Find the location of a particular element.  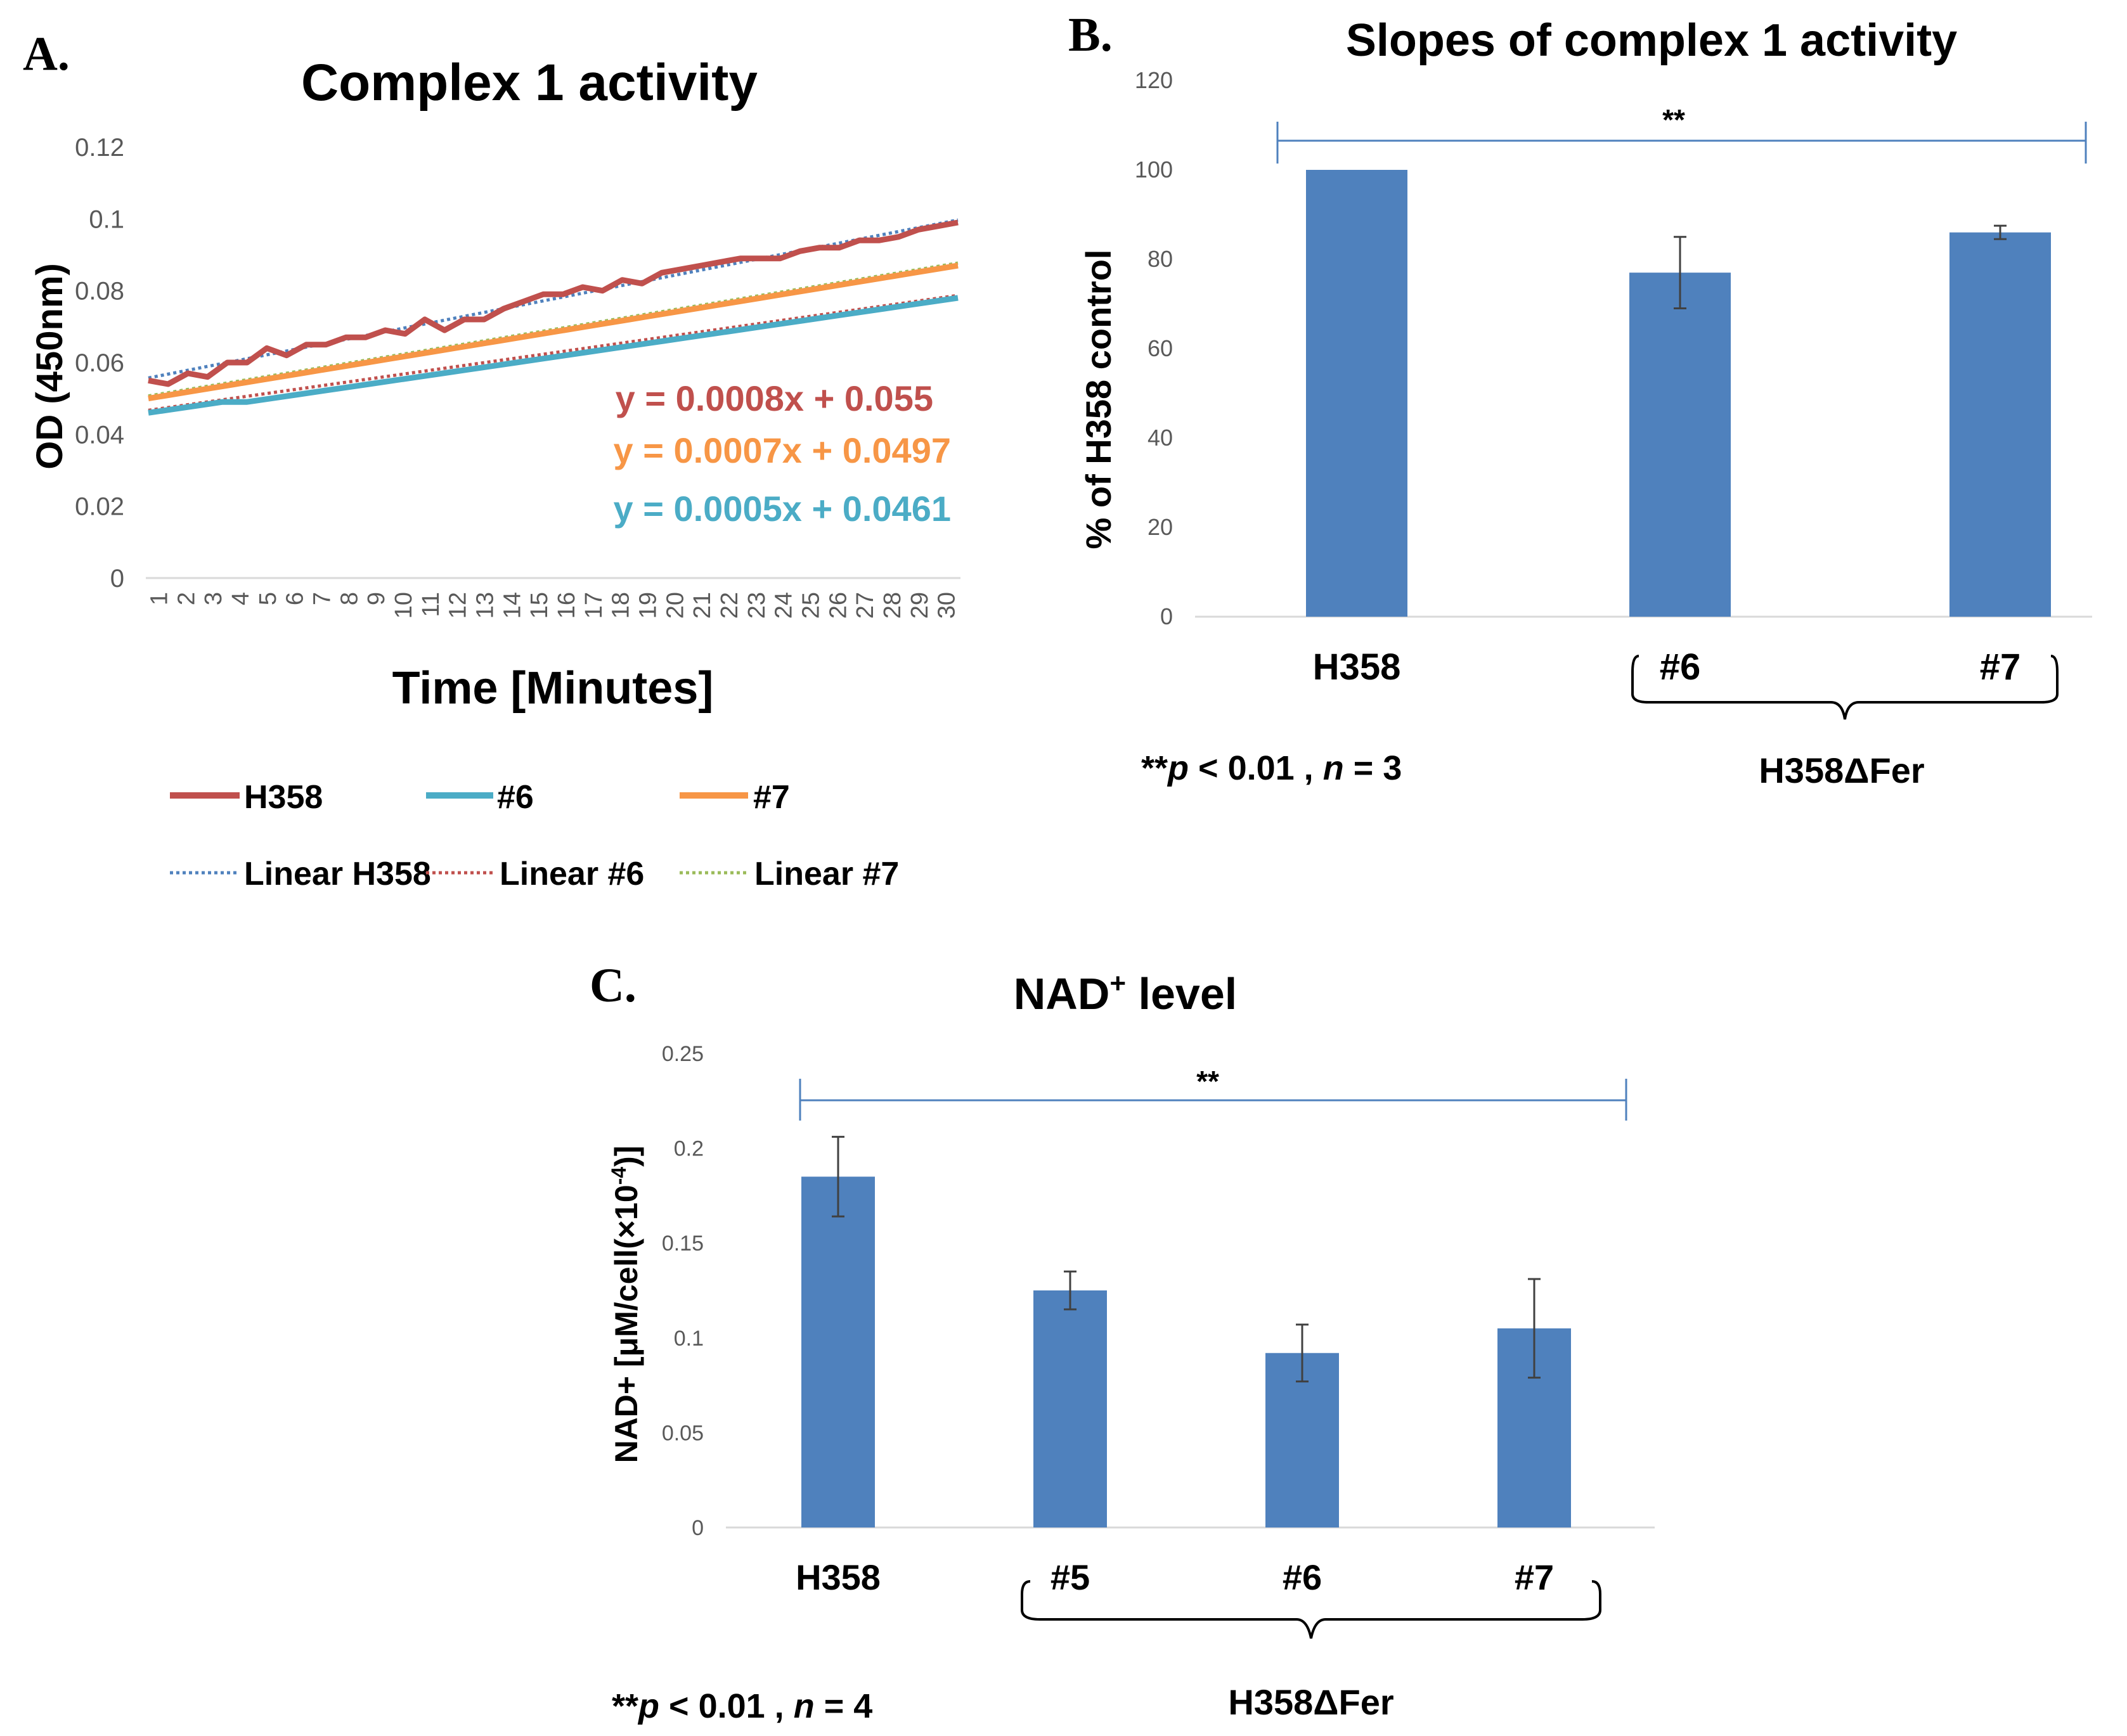

panel-c-bars is located at coordinates (1186, 1351).